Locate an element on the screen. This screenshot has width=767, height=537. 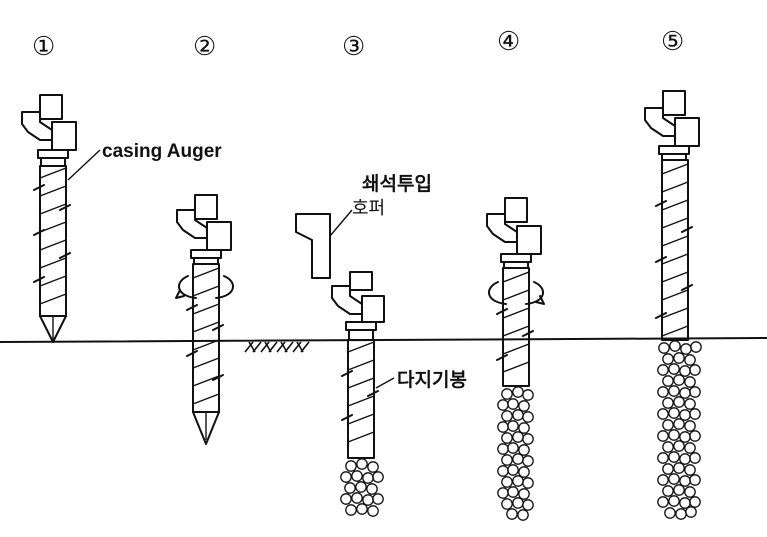
hopper is located at coordinates (324, 244).